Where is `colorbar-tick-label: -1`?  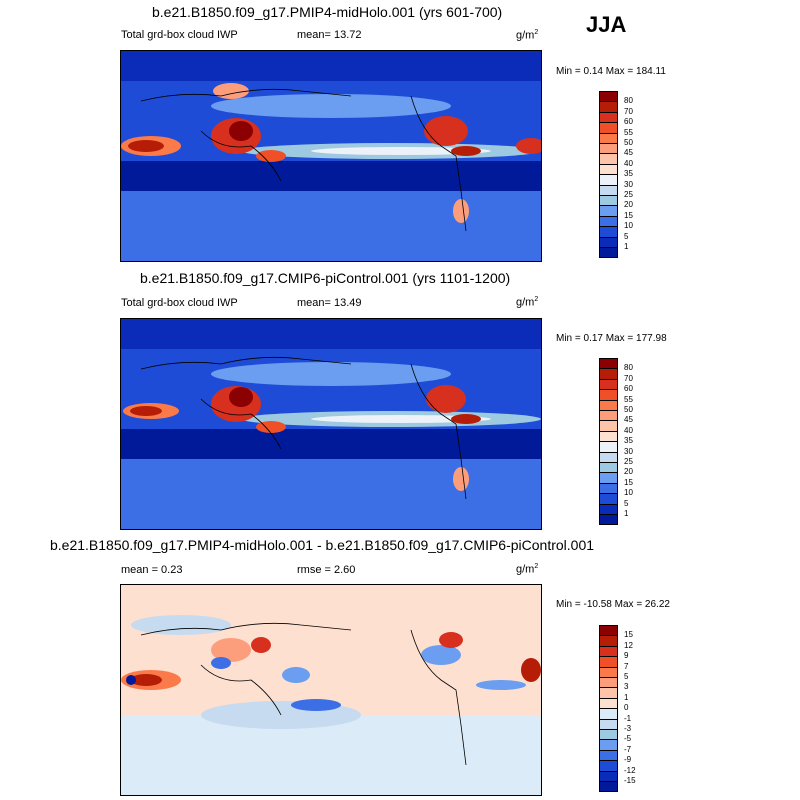 colorbar-tick-label: -1 is located at coordinates (628, 718).